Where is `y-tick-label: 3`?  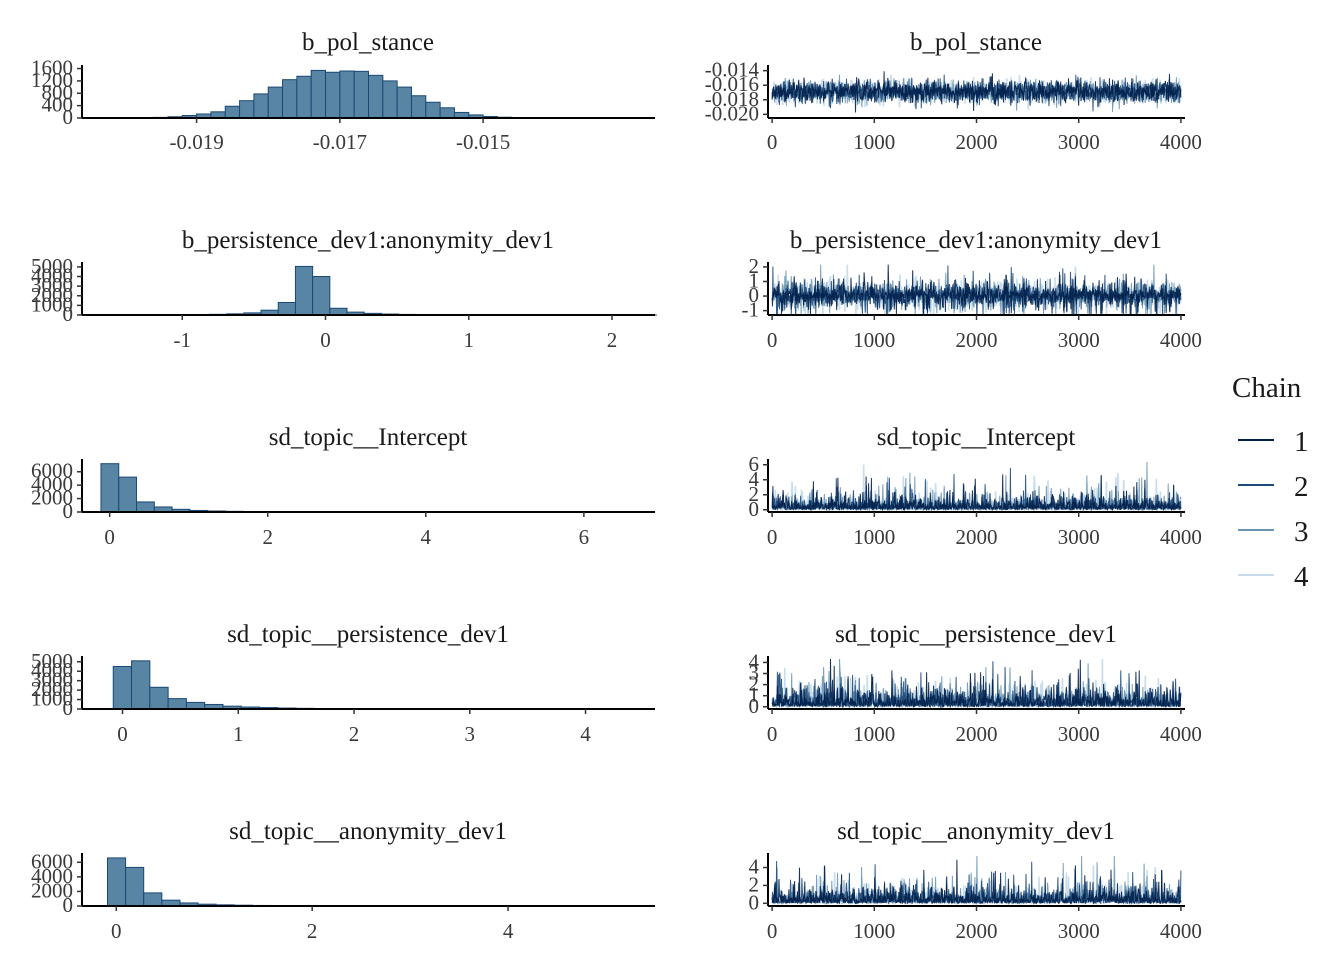 y-tick-label: 3 is located at coordinates (754, 673).